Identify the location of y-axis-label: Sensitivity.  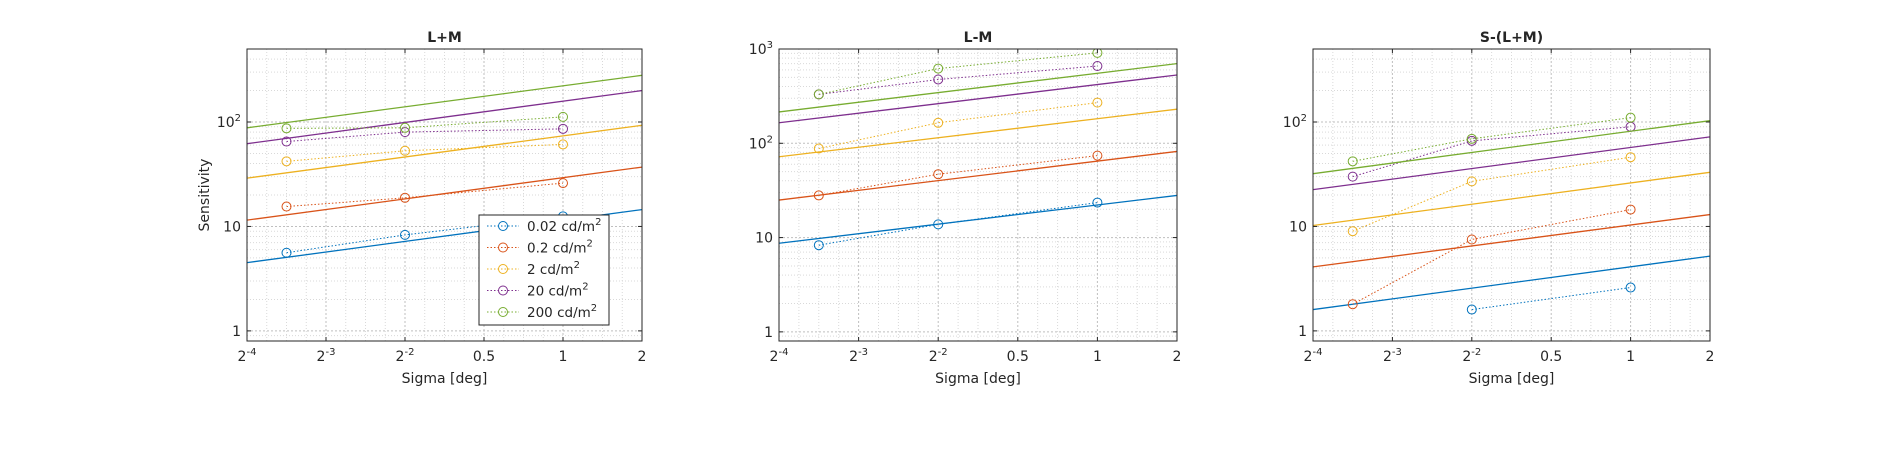
(205, 195).